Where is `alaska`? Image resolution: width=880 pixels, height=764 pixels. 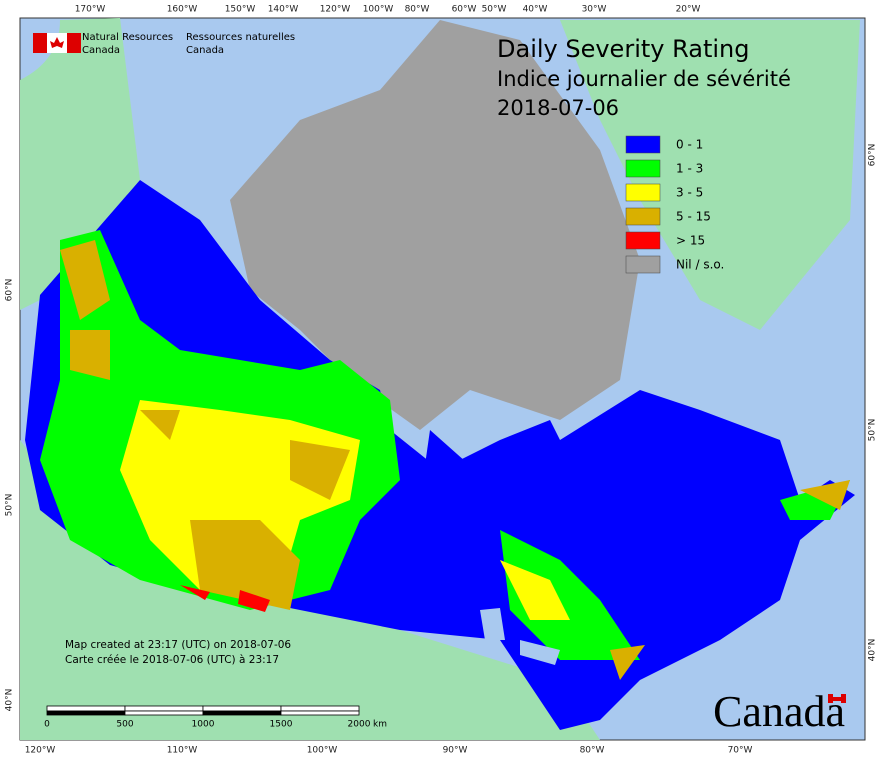 alaska is located at coordinates (80, 164).